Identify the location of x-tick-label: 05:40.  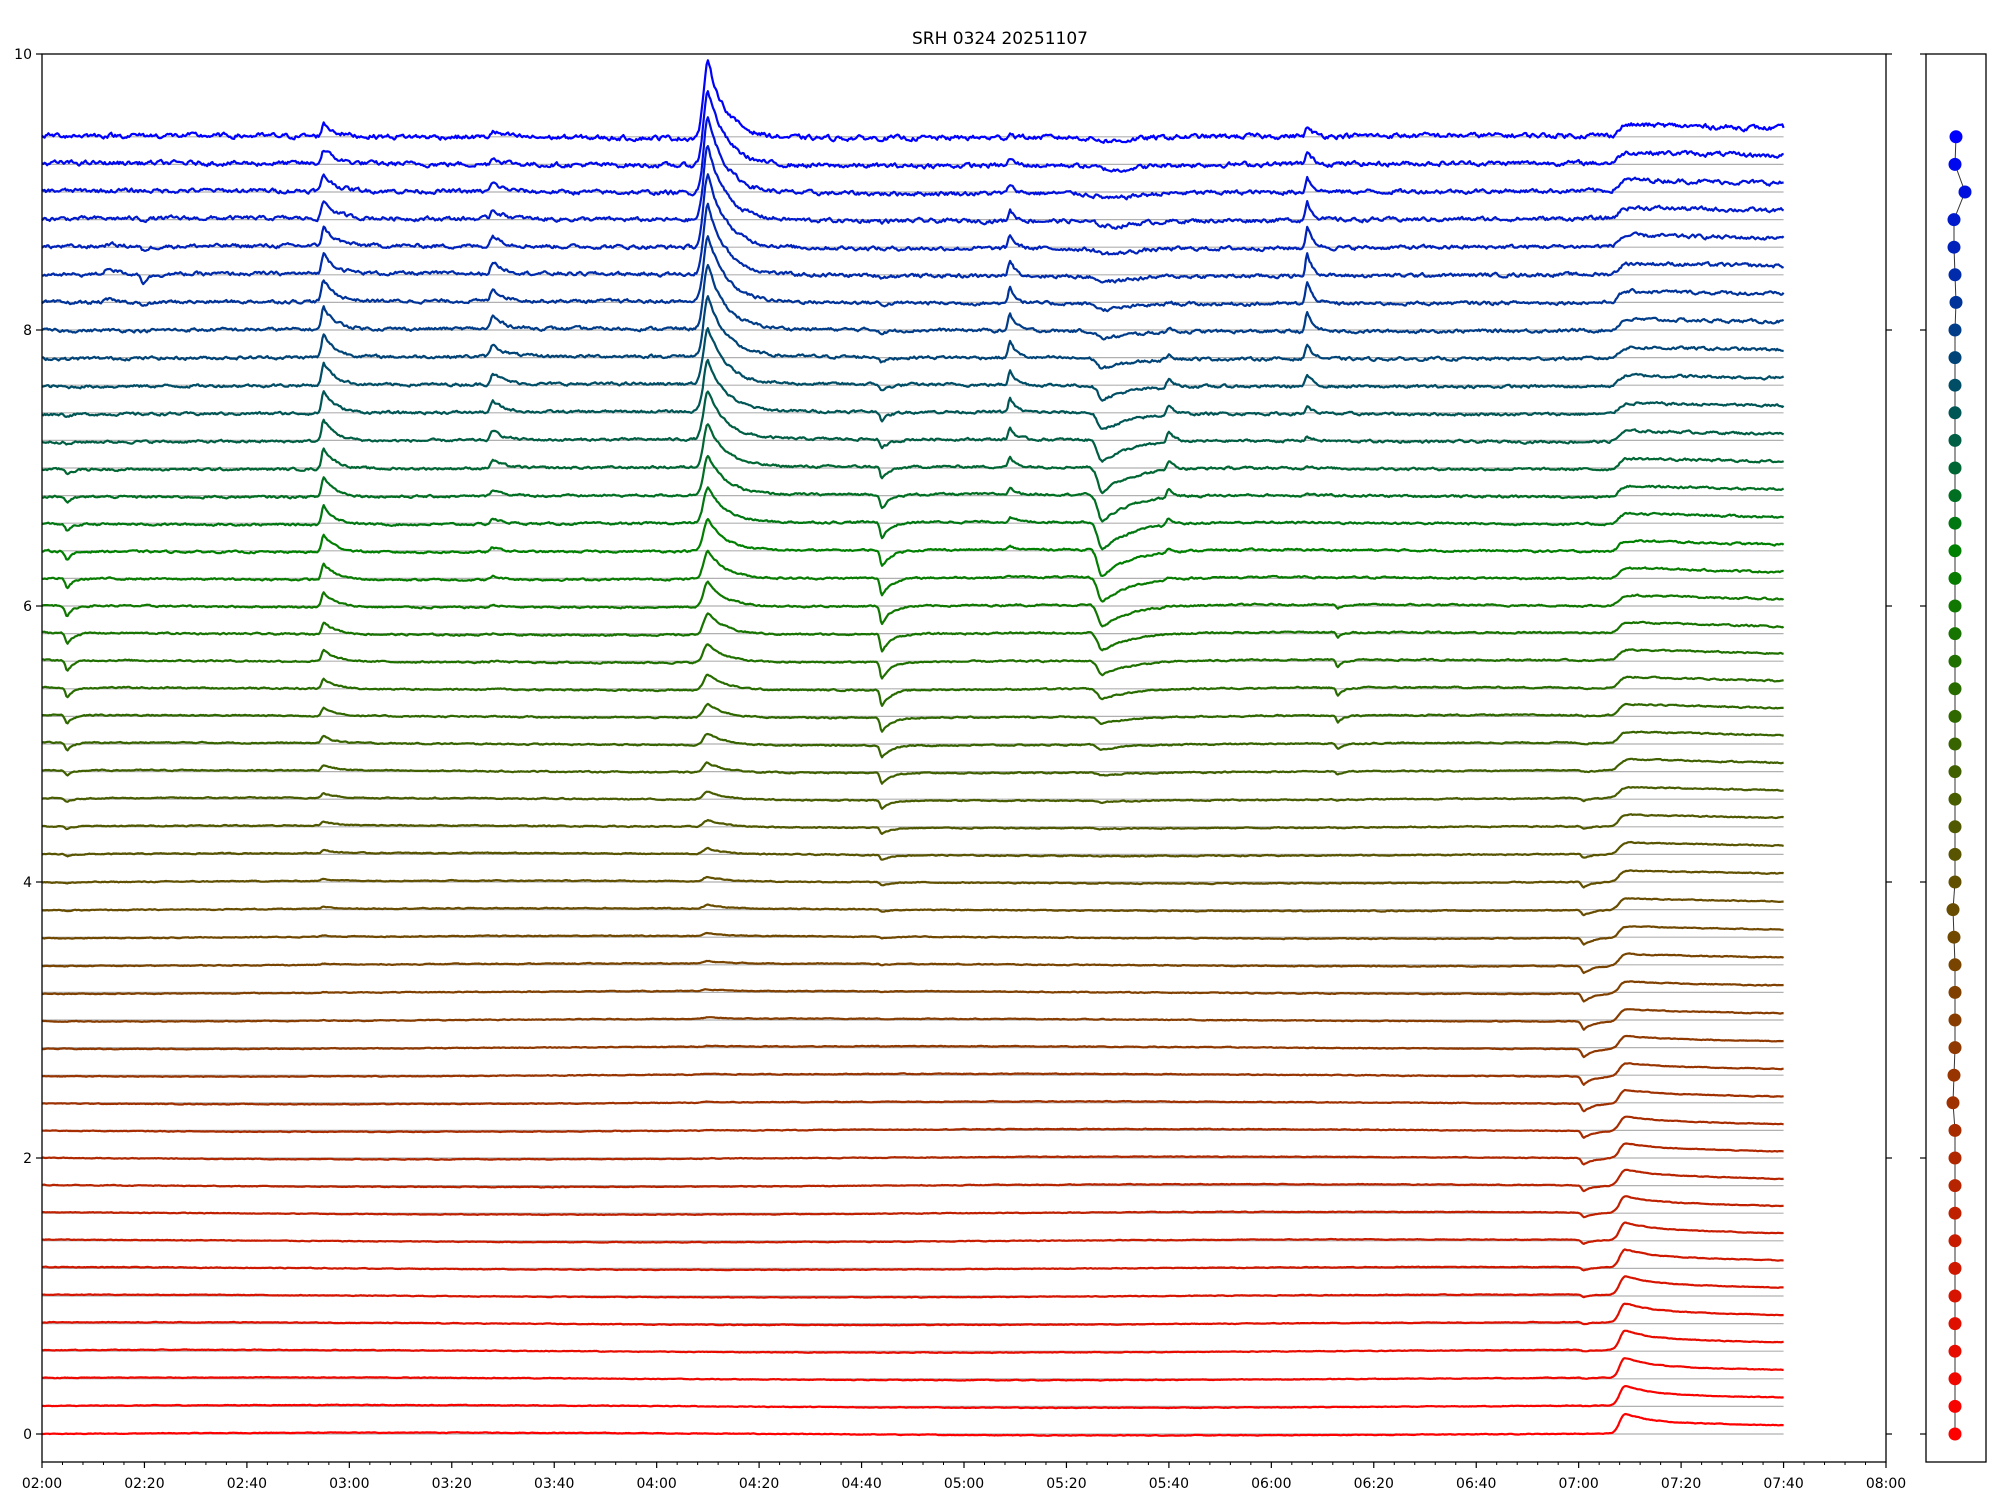
(1169, 1484).